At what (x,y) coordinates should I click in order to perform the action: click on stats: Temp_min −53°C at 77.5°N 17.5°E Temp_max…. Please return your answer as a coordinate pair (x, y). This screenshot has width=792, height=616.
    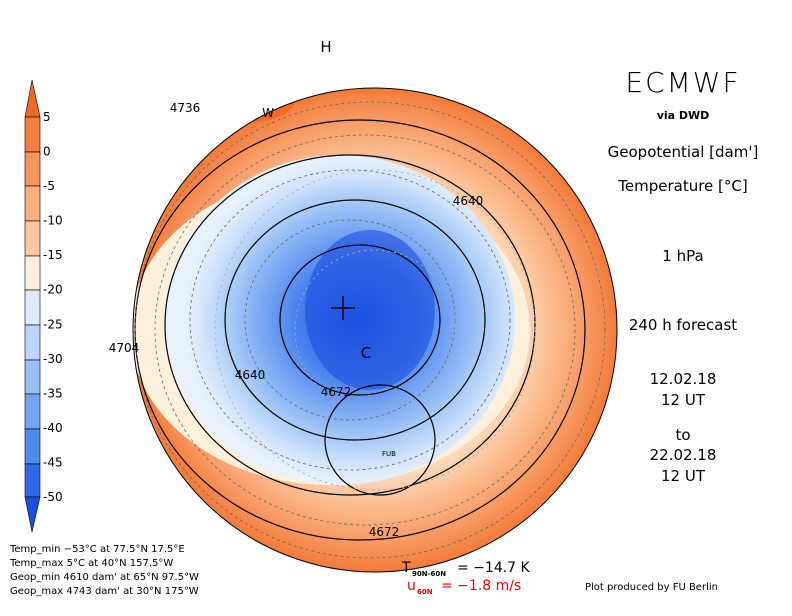
    Looking at the image, I should click on (104, 570).